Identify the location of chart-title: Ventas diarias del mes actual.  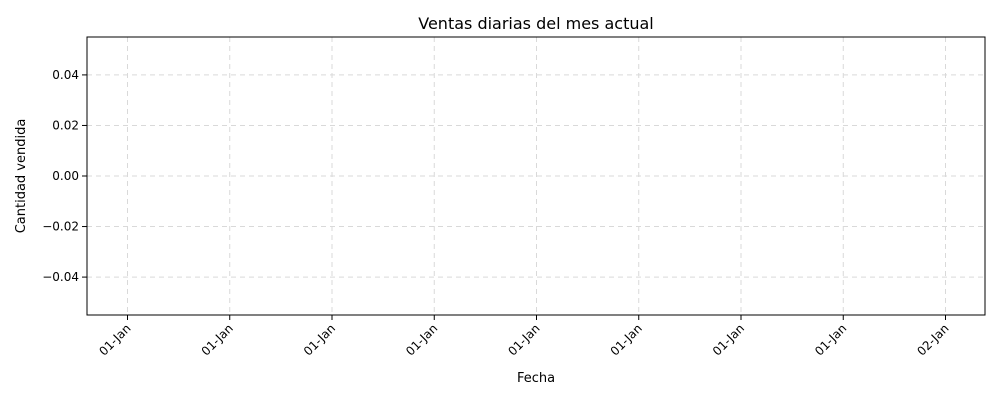
(536, 23).